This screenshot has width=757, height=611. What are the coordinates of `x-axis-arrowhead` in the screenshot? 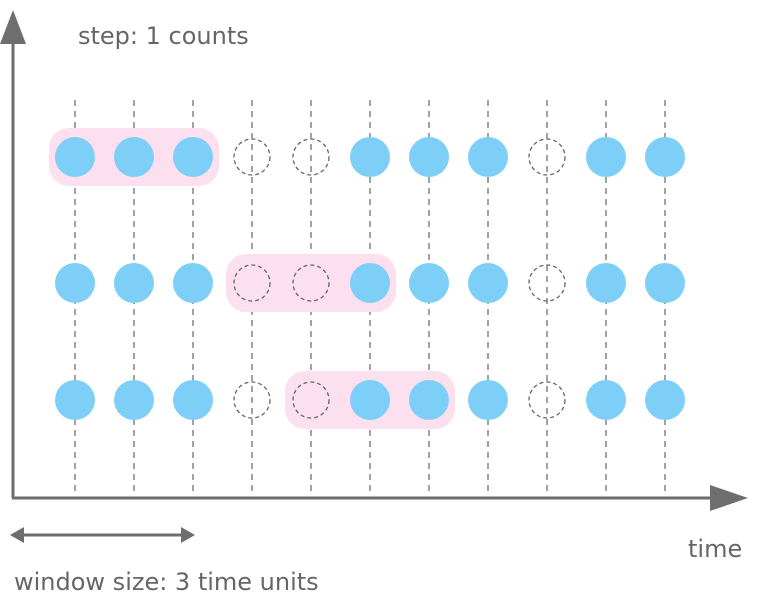 It's located at (729, 498).